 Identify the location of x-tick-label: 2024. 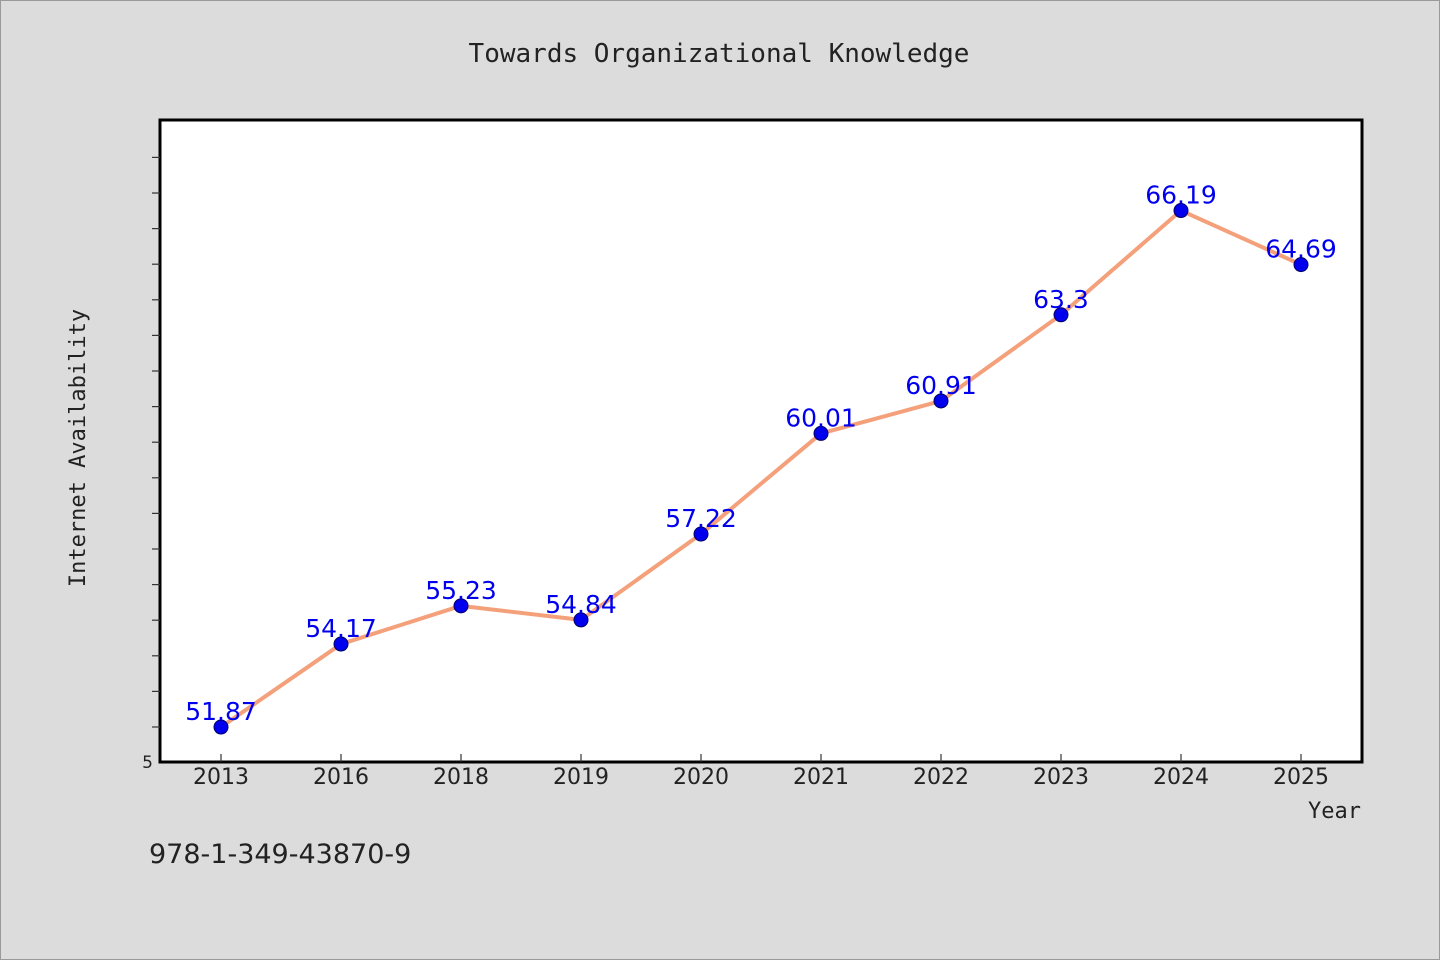
(1181, 777).